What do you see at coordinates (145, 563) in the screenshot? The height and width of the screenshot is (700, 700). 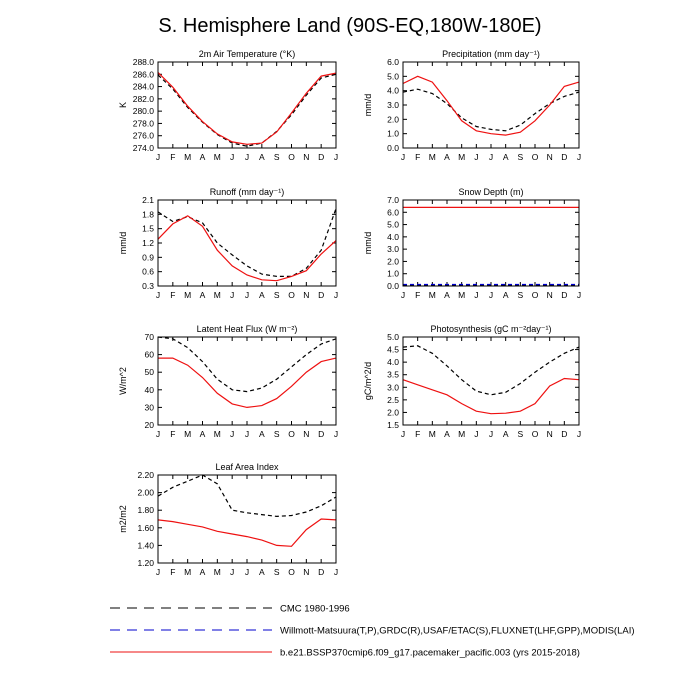 I see `y-tick-label: 1.20` at bounding box center [145, 563].